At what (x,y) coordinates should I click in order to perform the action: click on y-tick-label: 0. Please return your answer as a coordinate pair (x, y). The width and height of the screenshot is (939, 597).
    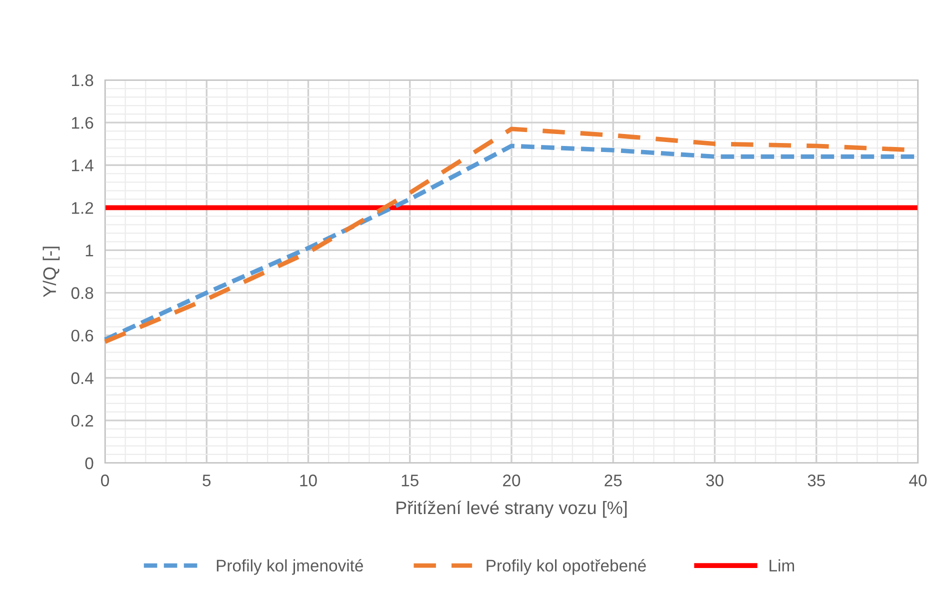
    Looking at the image, I should click on (89, 463).